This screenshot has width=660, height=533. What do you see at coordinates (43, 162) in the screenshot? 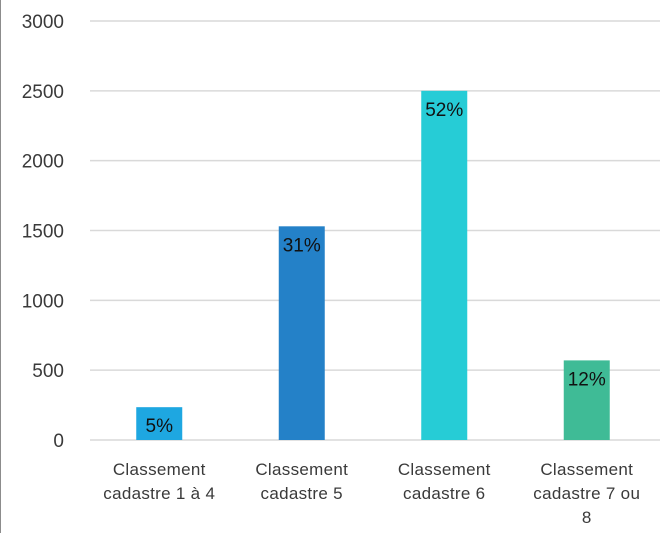
I see `y-tick-label: 2000` at bounding box center [43, 162].